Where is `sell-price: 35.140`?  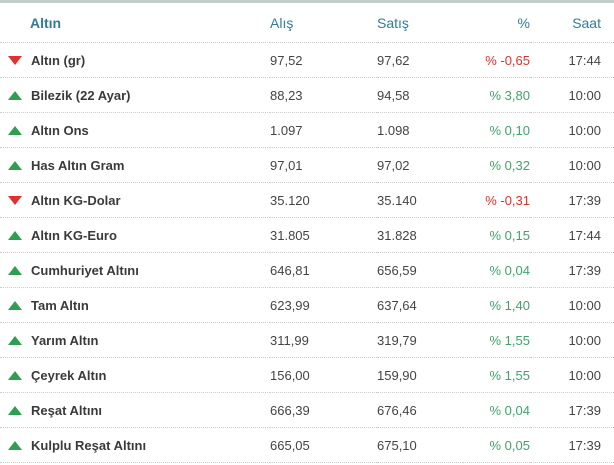
sell-price: 35.140 is located at coordinates (420, 200).